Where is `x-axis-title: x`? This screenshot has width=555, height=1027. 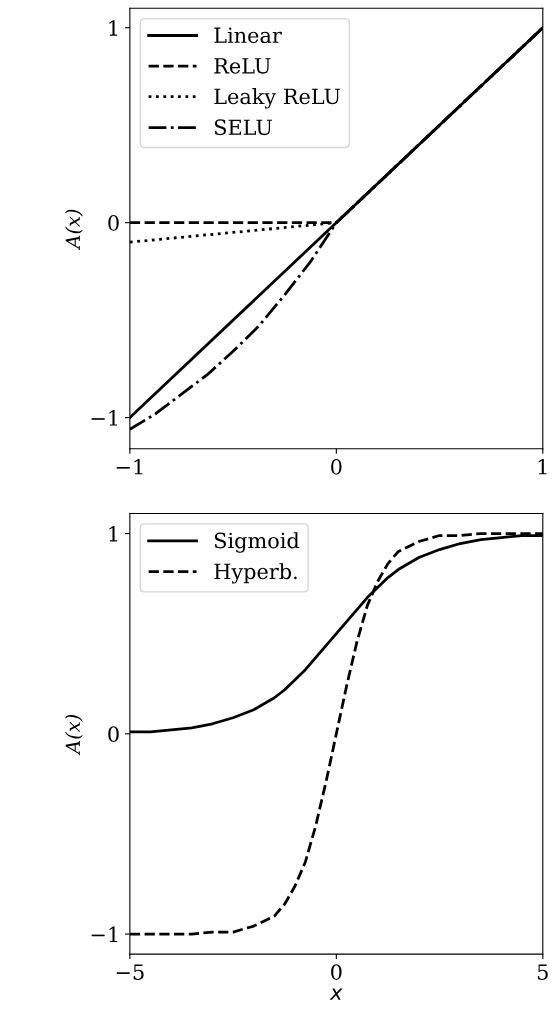
x-axis-title: x is located at coordinates (336, 994).